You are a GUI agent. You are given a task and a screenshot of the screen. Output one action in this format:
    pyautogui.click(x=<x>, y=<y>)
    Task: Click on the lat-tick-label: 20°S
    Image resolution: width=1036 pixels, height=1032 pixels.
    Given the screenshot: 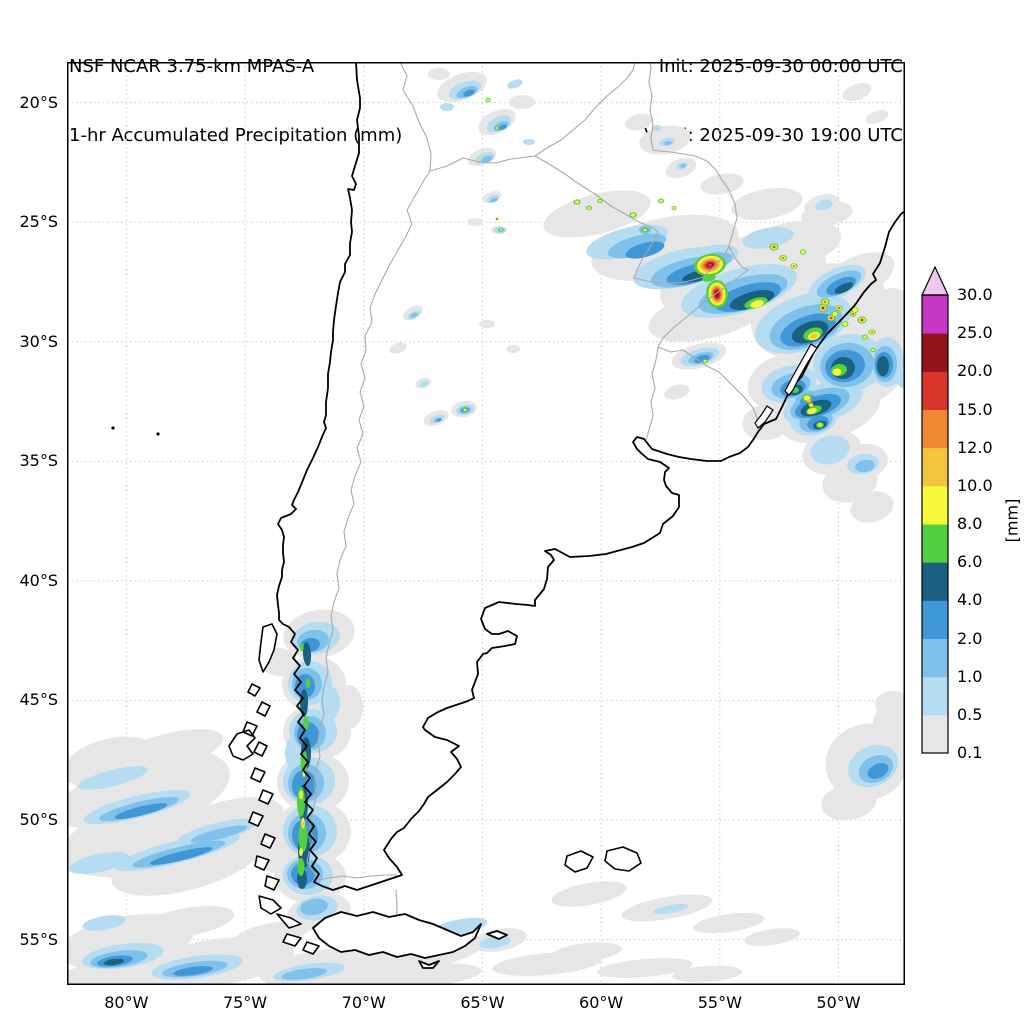 What is the action you would take?
    pyautogui.click(x=38, y=102)
    